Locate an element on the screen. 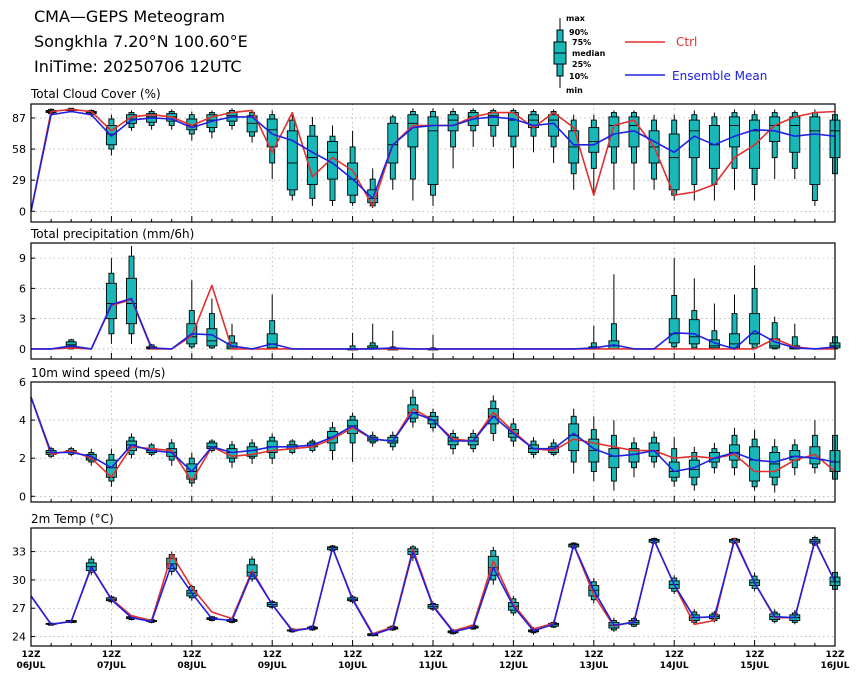 This screenshot has width=858, height=680. panel-title: Total Cloud Cover (%) is located at coordinates (95, 94).